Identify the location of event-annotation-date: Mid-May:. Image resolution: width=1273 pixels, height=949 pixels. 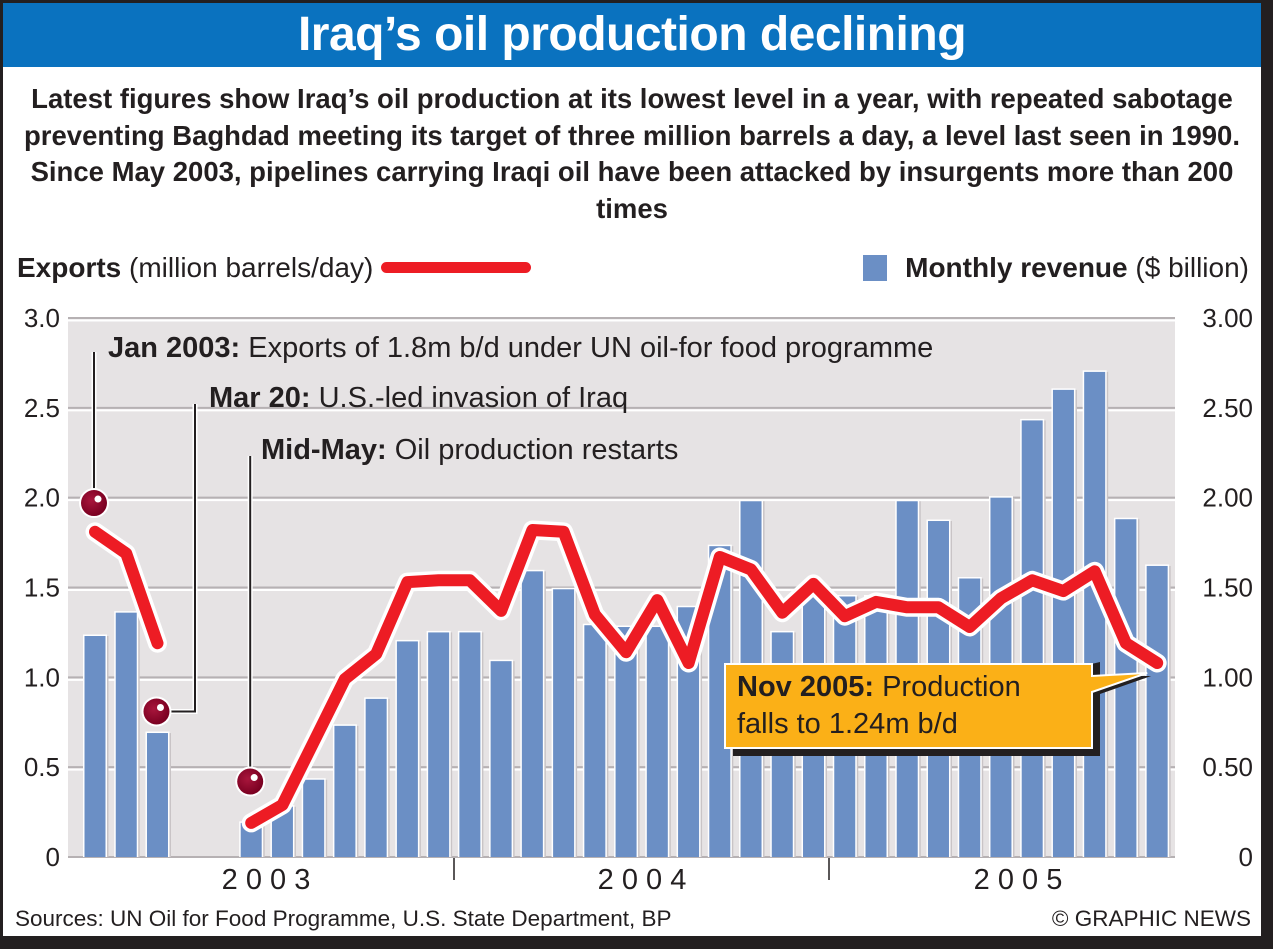
(324, 450).